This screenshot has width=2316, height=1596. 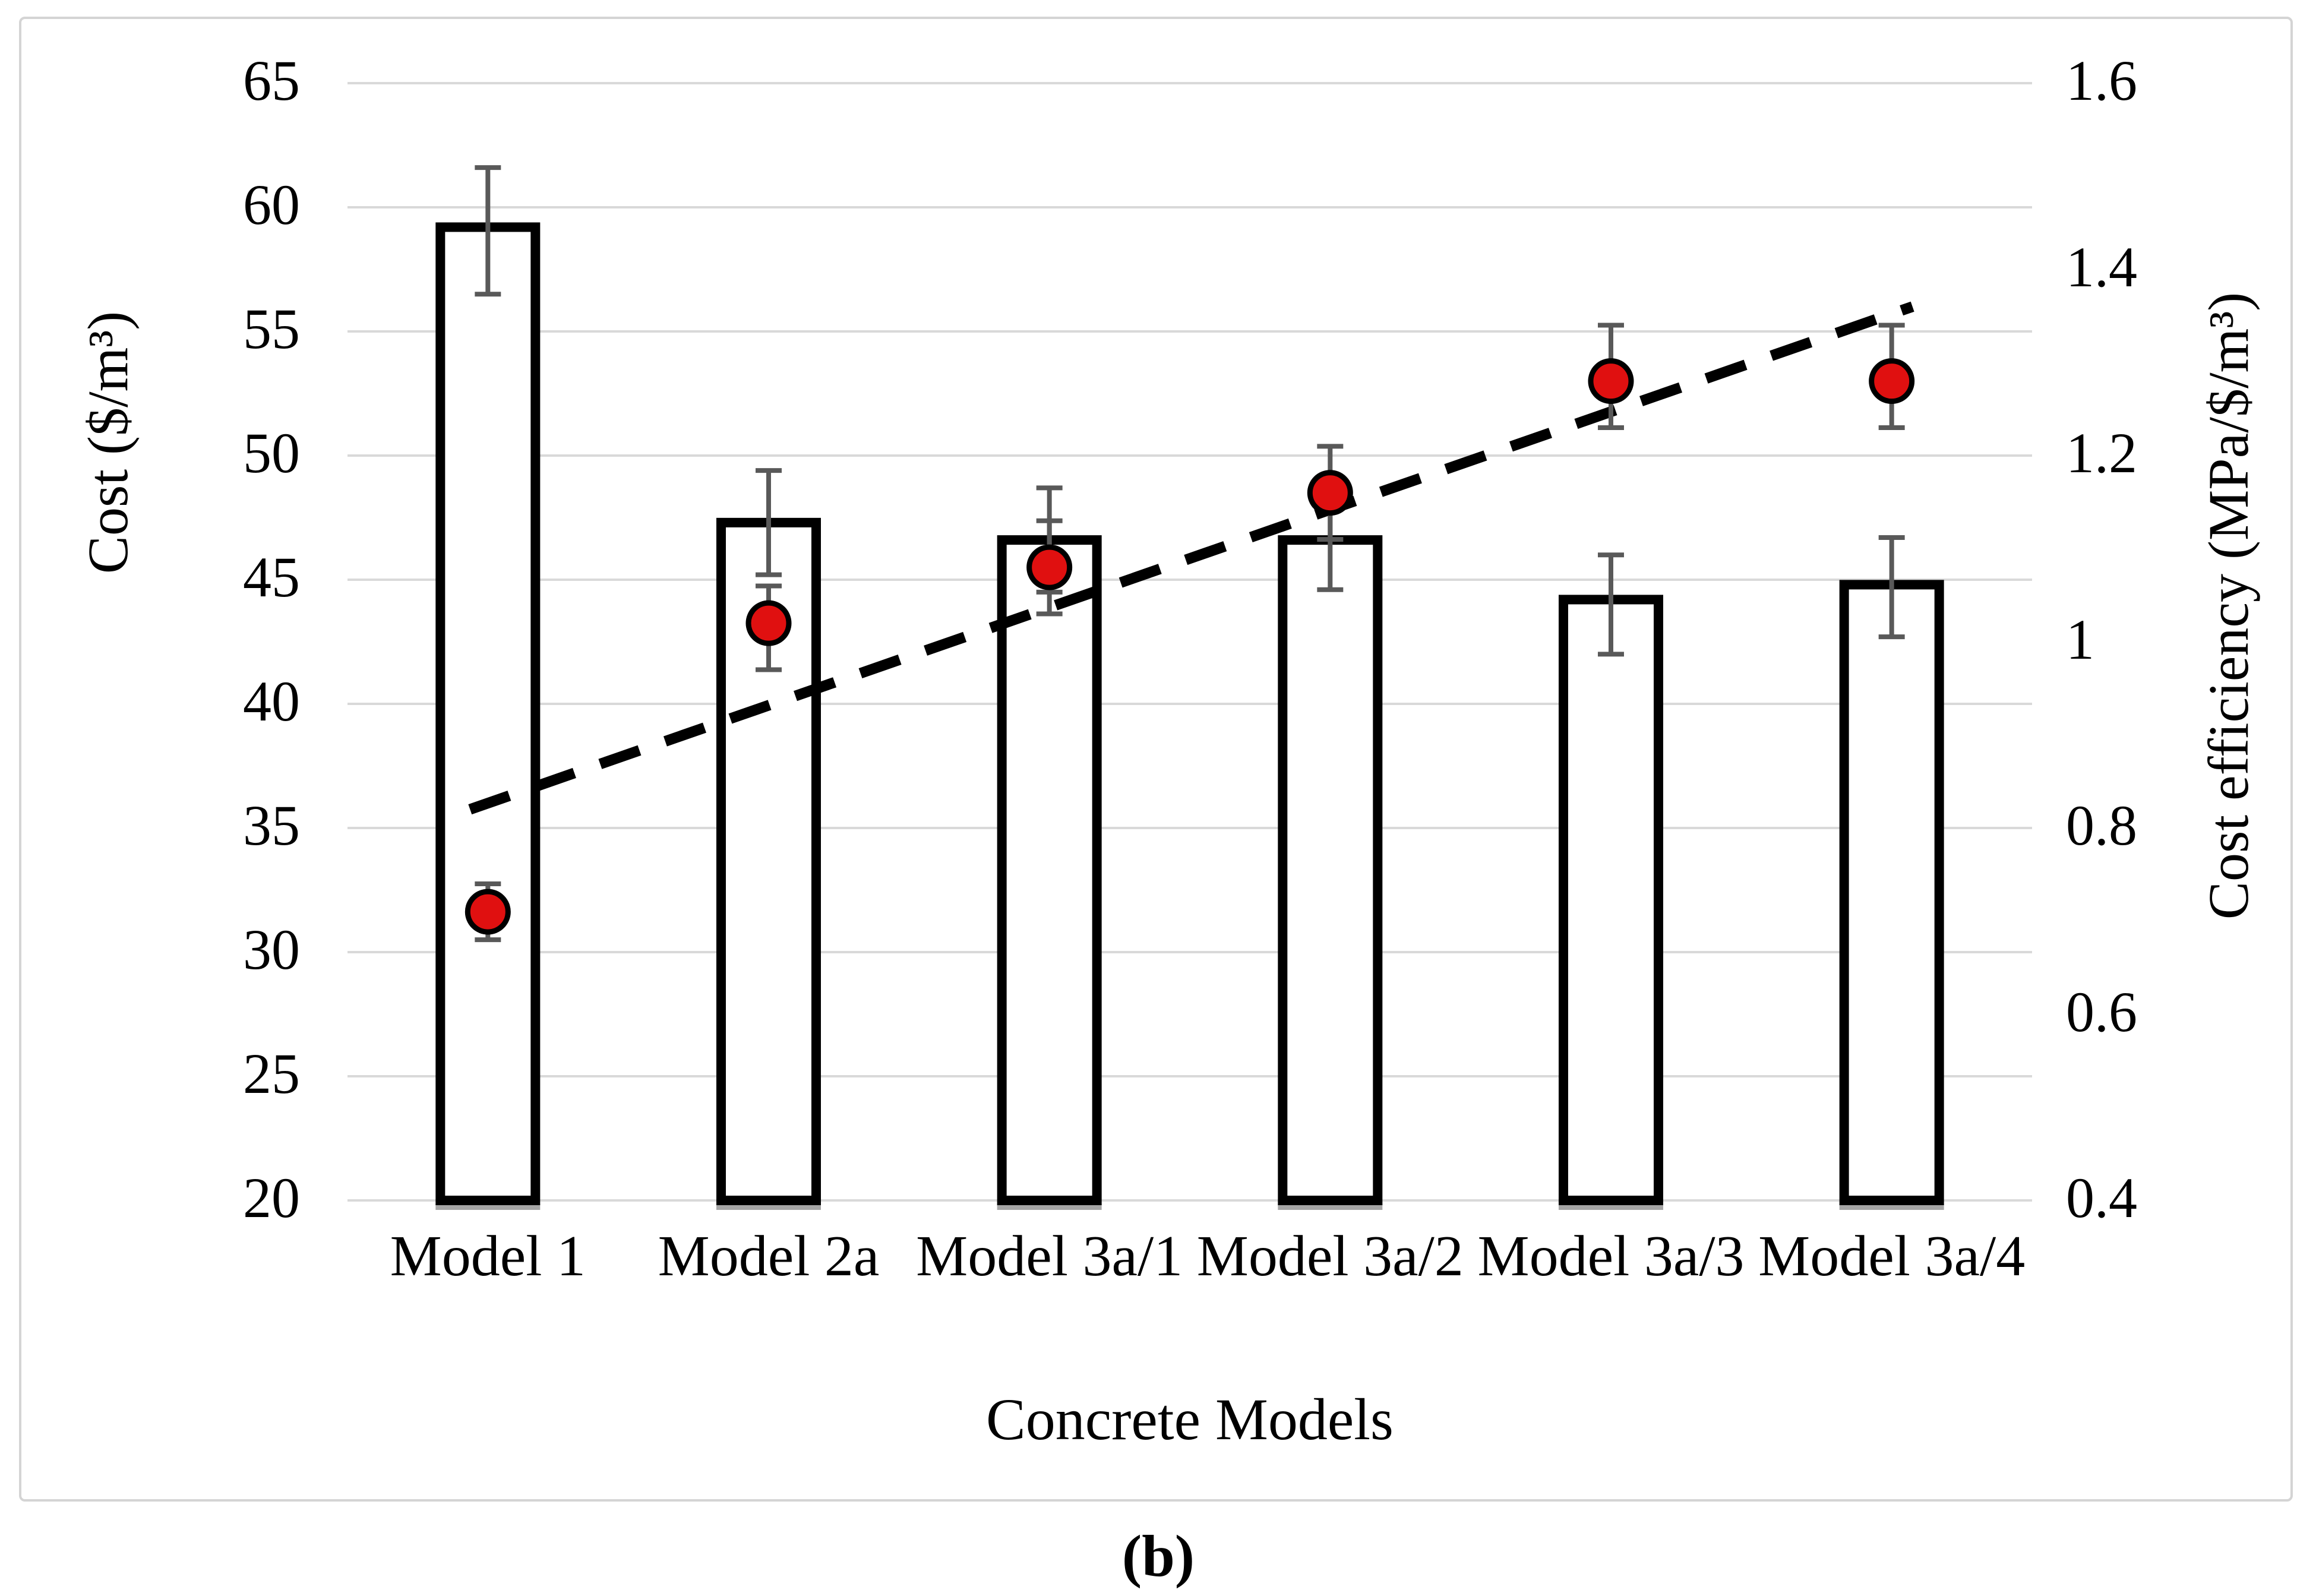 I want to click on left-axis-tick-label: 40, so click(x=271, y=701).